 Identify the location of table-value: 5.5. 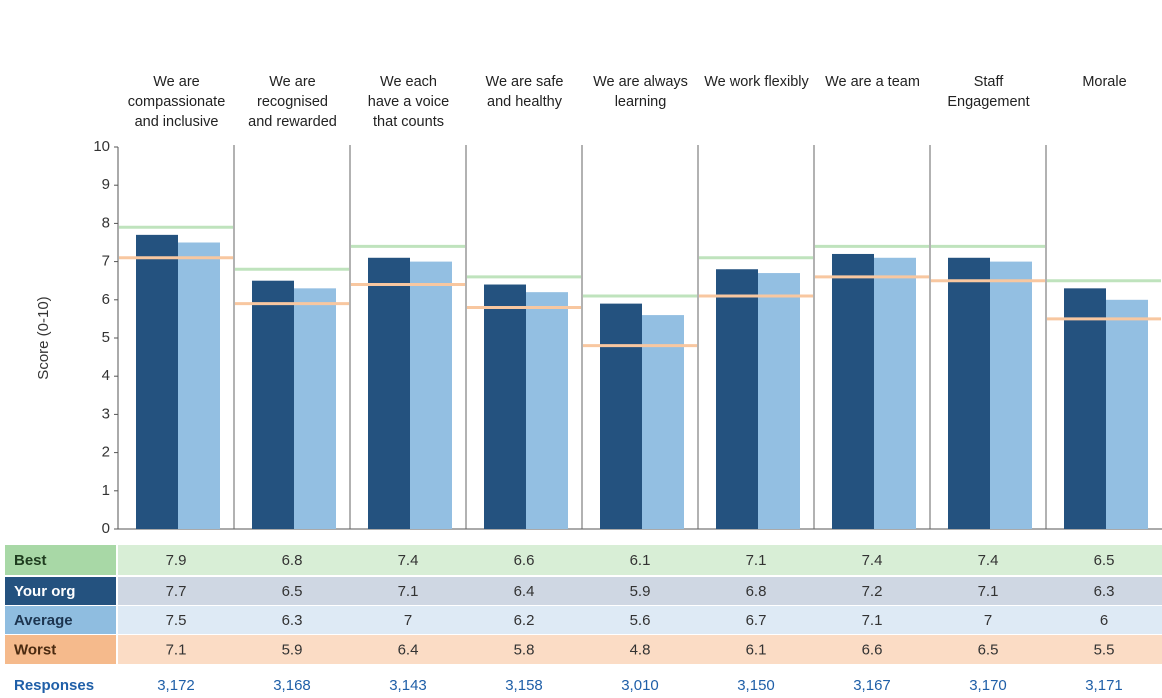
(1104, 649).